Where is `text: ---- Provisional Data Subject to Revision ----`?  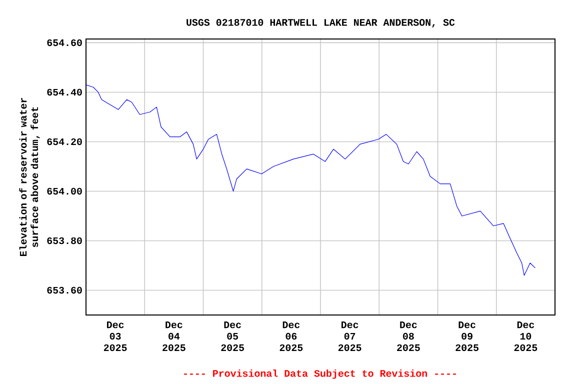 text: ---- Provisional Data Subject to Revision ---- is located at coordinates (320, 374).